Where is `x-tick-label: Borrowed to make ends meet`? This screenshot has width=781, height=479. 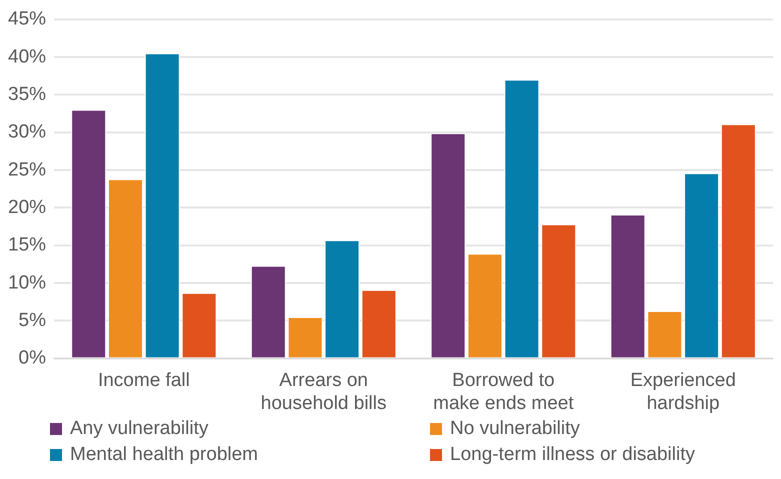
x-tick-label: Borrowed to make ends meet is located at coordinates (503, 392).